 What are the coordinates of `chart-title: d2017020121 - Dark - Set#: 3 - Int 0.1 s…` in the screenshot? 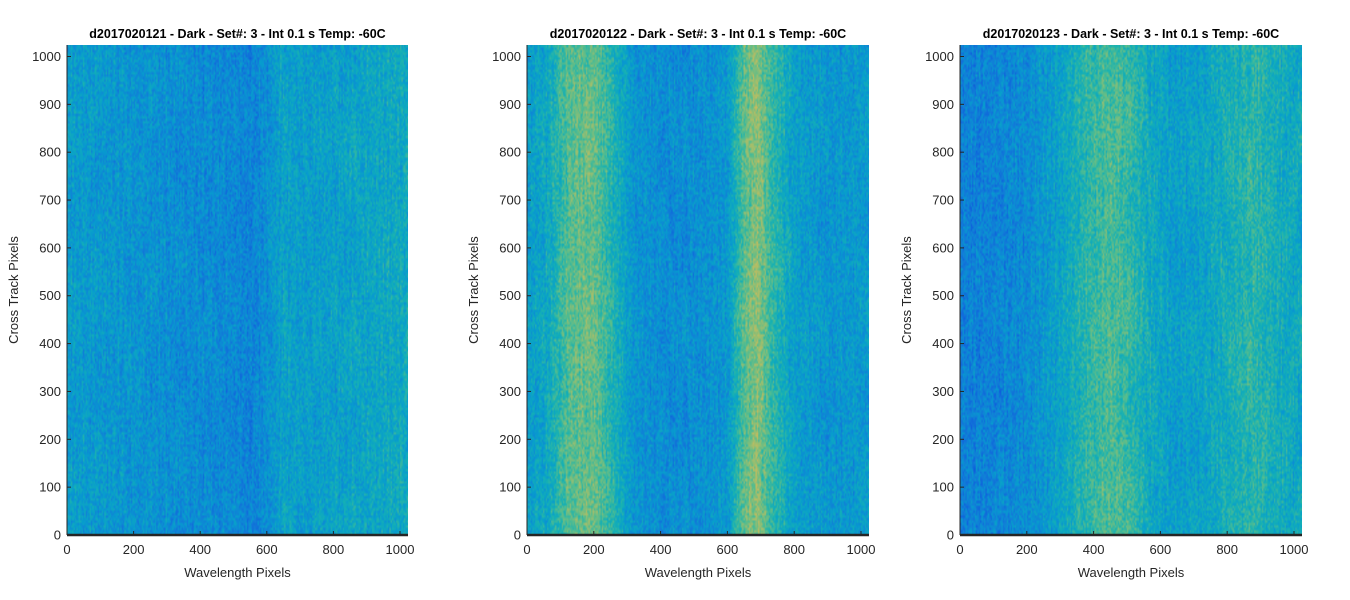 It's located at (237, 34).